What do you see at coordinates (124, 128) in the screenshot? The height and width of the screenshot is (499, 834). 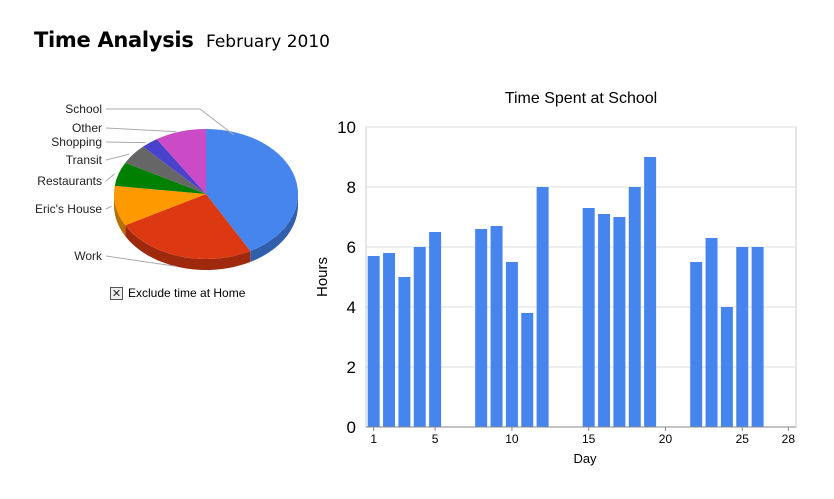 I see `pie-label-other: Other` at bounding box center [124, 128].